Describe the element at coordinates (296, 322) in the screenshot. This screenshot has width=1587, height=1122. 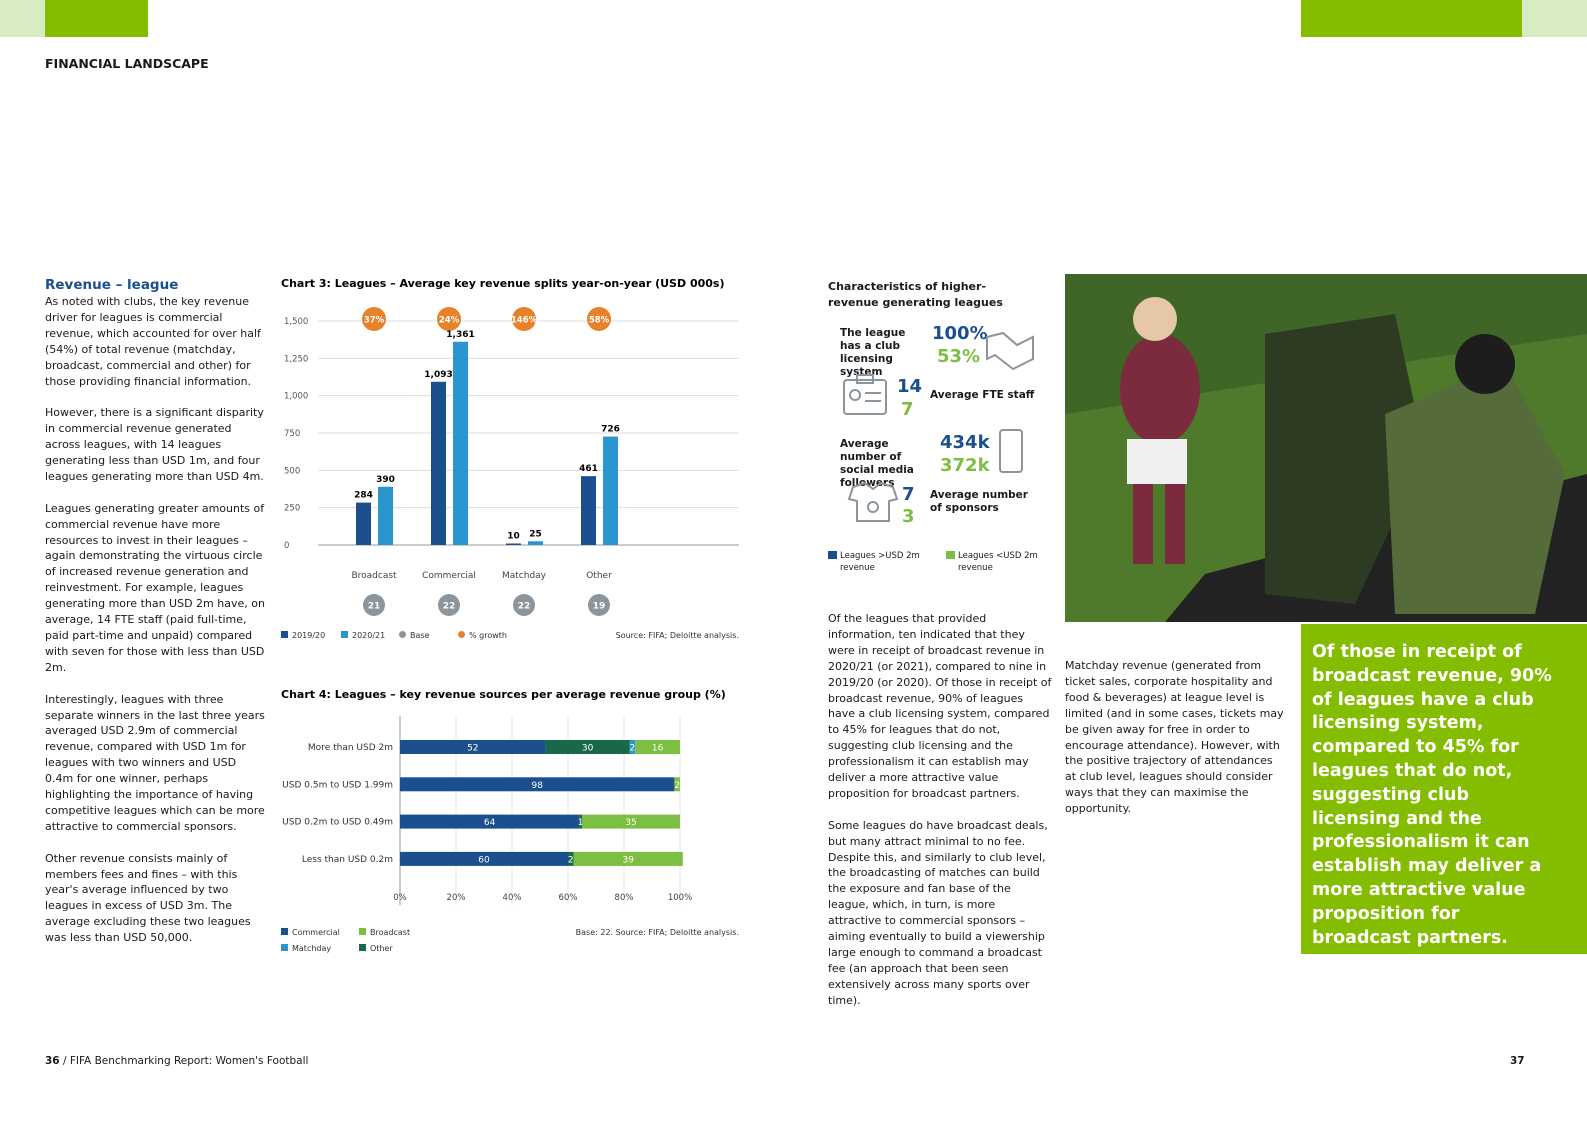
I see `y-tick-label: 1,500` at that location.